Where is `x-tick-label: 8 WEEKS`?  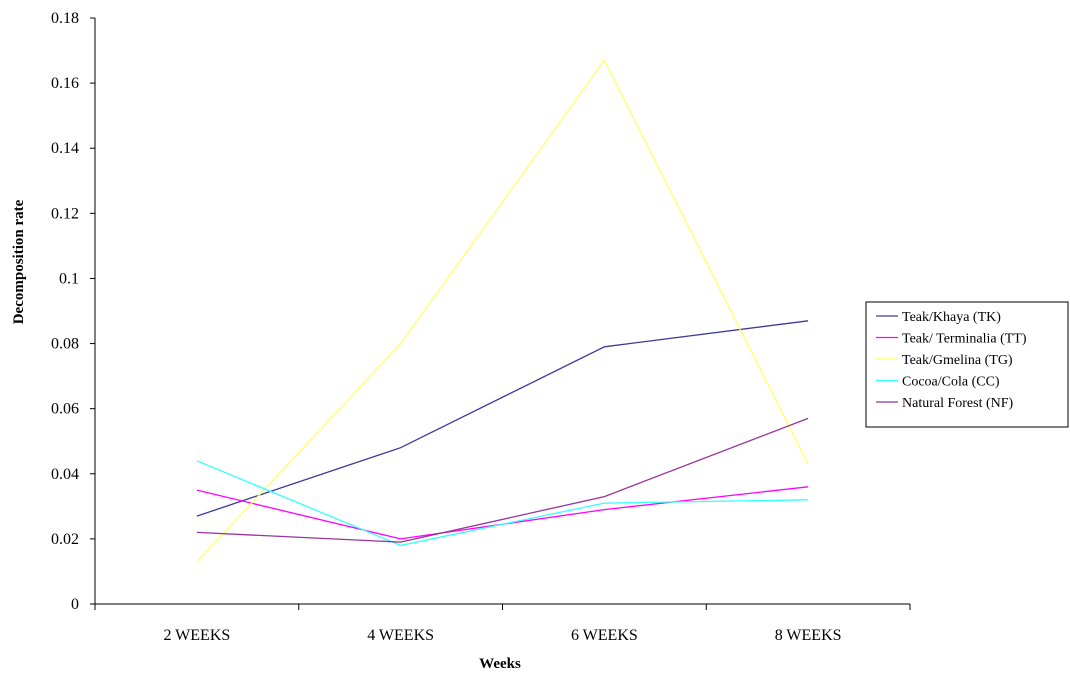
x-tick-label: 8 WEEKS is located at coordinates (808, 635).